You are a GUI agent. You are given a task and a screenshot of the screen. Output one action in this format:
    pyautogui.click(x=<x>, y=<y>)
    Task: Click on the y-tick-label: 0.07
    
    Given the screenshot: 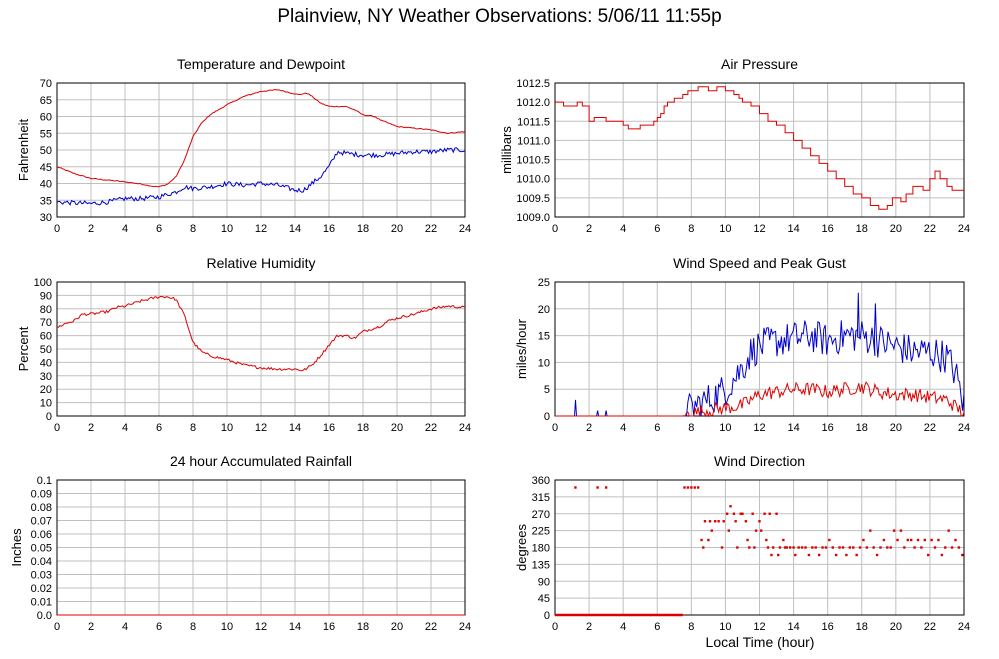 What is the action you would take?
    pyautogui.click(x=41, y=522)
    